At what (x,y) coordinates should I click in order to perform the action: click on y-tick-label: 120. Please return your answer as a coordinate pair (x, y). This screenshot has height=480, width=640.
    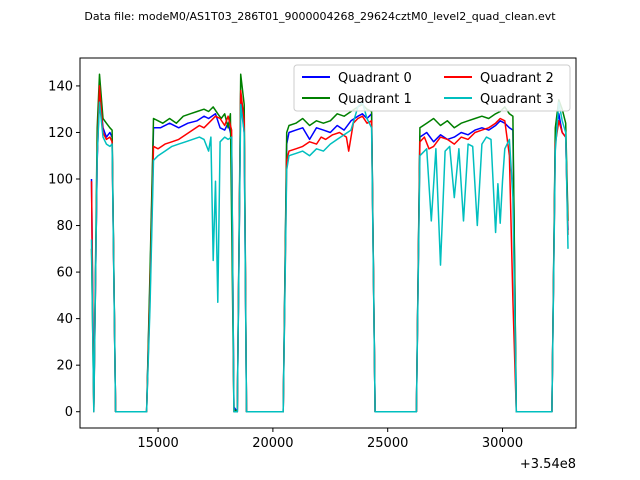
    Looking at the image, I should click on (60, 133).